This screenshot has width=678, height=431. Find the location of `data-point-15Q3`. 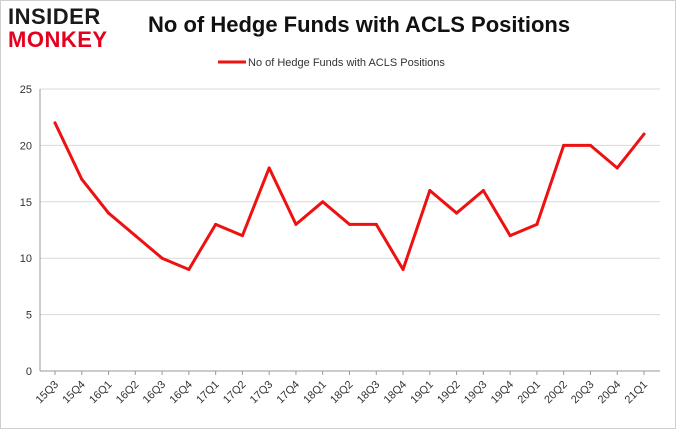

data-point-15Q3 is located at coordinates (55, 123).